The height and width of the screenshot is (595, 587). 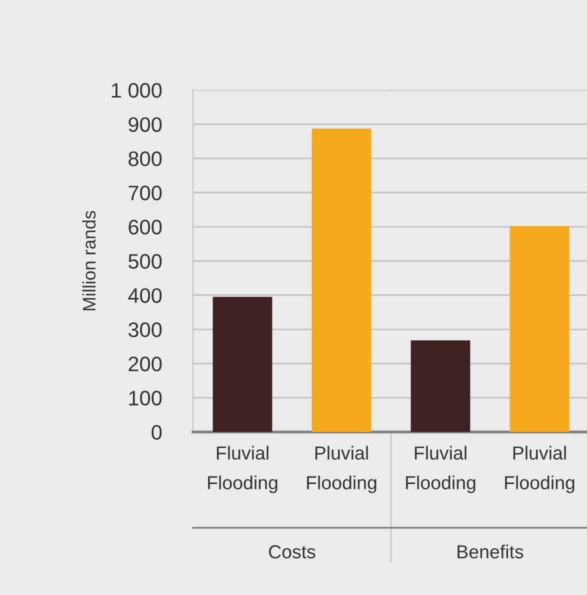 What do you see at coordinates (89, 260) in the screenshot?
I see `y-axis-title: Million rands` at bounding box center [89, 260].